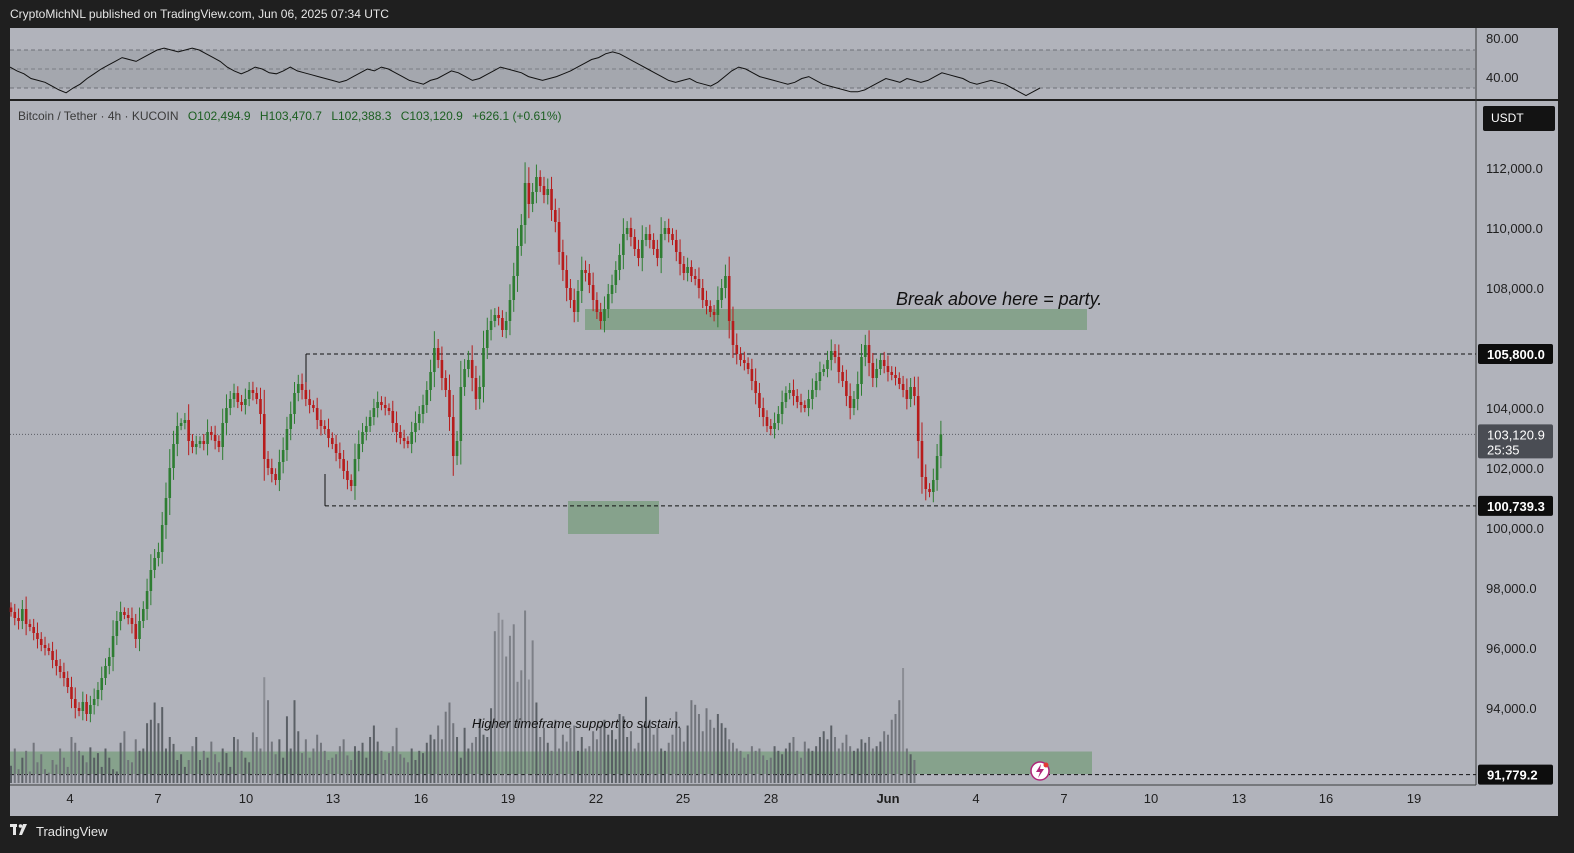  What do you see at coordinates (743, 798) in the screenshot?
I see `time-axis: 4 7 10 13 16 19 22 25 28 Jun 4 7 10 13 16 19` at bounding box center [743, 798].